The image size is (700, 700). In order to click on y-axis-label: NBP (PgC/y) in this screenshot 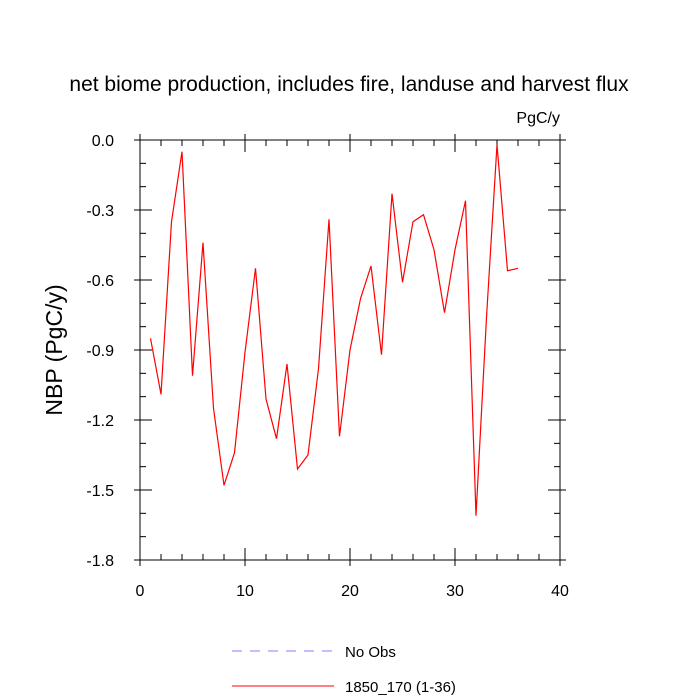, I will do `click(54, 349)`.